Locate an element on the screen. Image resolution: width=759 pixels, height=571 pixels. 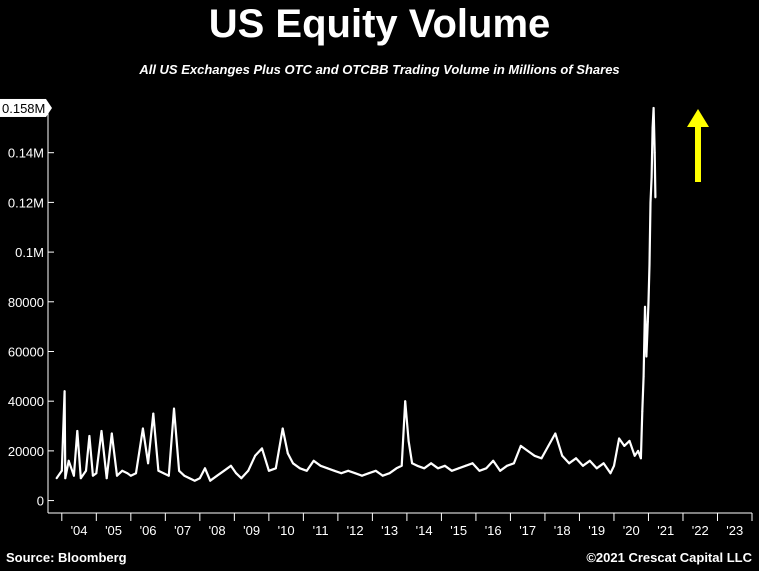
x-tick-label: '18 is located at coordinates (562, 530).